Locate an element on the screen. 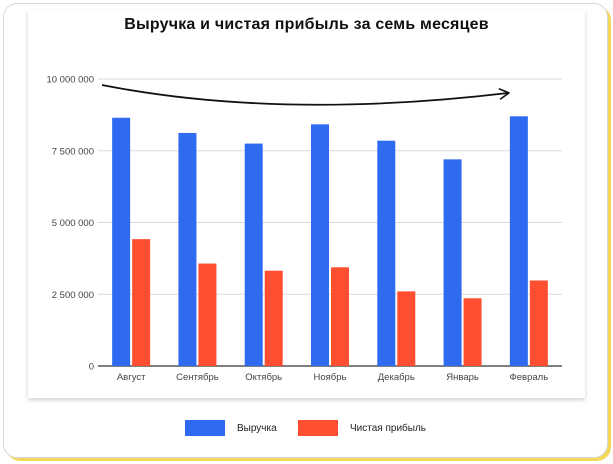 This screenshot has width=613, height=464. x-tick-label: Ноябрь is located at coordinates (330, 377).